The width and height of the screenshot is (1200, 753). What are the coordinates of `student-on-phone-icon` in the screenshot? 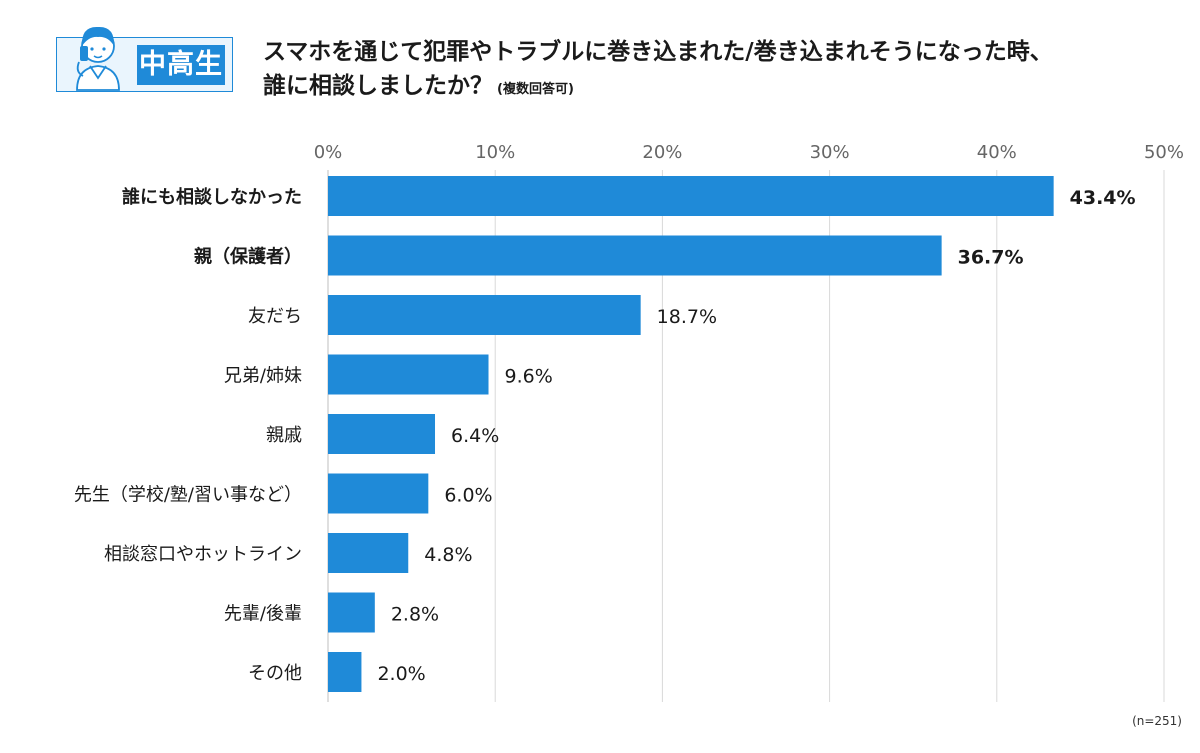 It's located at (98, 58).